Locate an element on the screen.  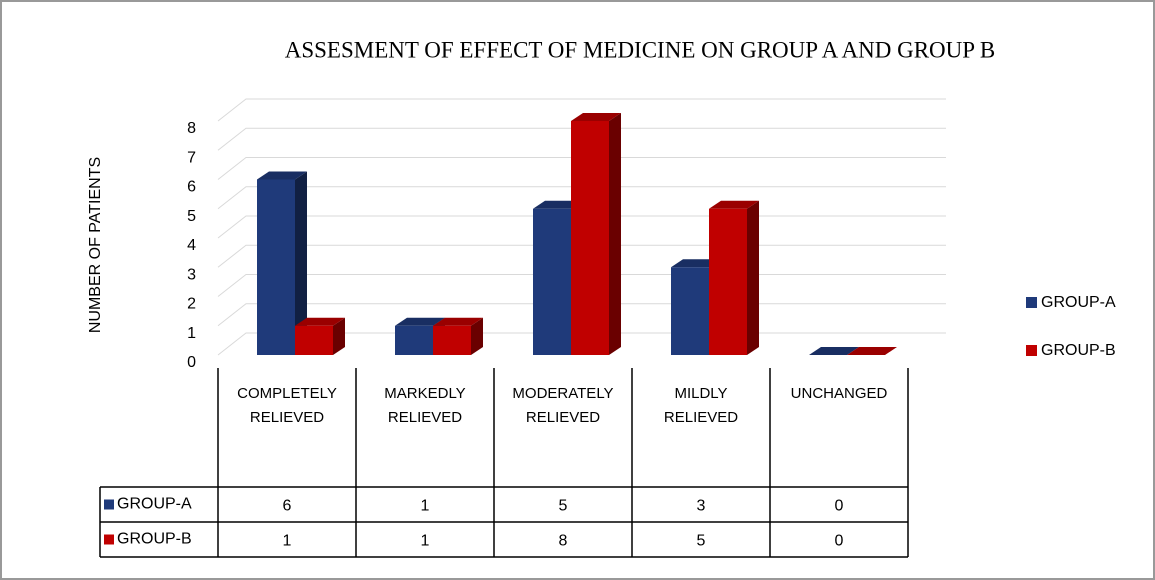
y-tick-label: 6 is located at coordinates (191, 187).